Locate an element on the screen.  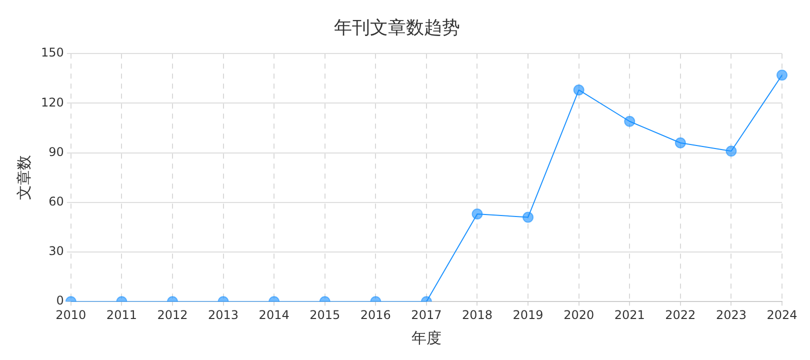
x-tick-label: 2021 is located at coordinates (629, 315).